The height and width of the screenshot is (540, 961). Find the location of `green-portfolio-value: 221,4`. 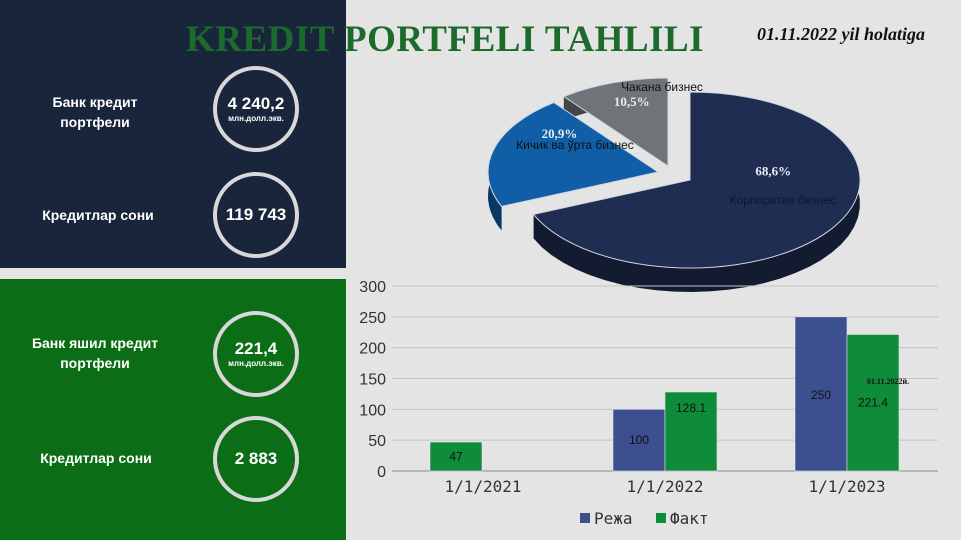

green-portfolio-value: 221,4 is located at coordinates (256, 348).